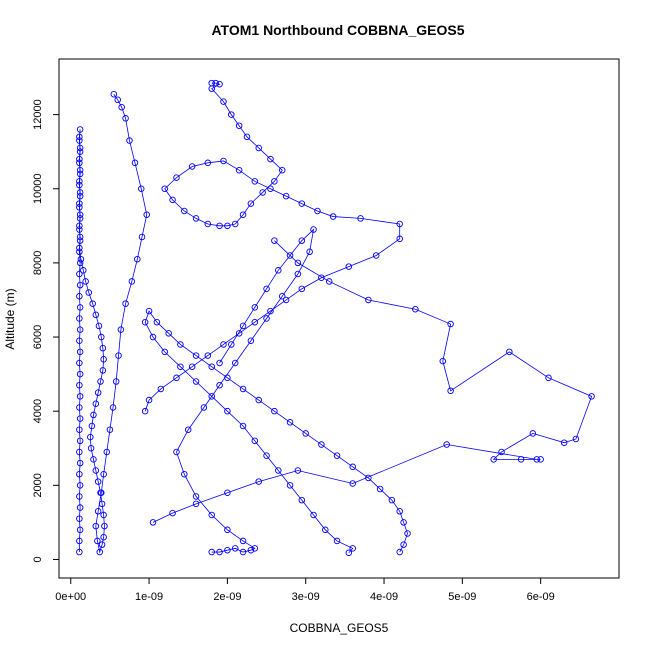  What do you see at coordinates (149, 597) in the screenshot?
I see `x-tick-label: 1e-09` at bounding box center [149, 597].